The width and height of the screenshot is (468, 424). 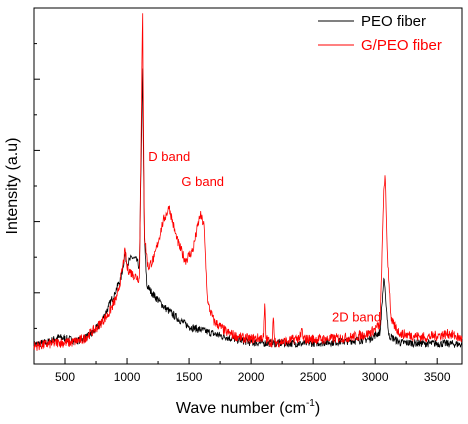 I want to click on x-tick-label: 1500, so click(x=189, y=377).